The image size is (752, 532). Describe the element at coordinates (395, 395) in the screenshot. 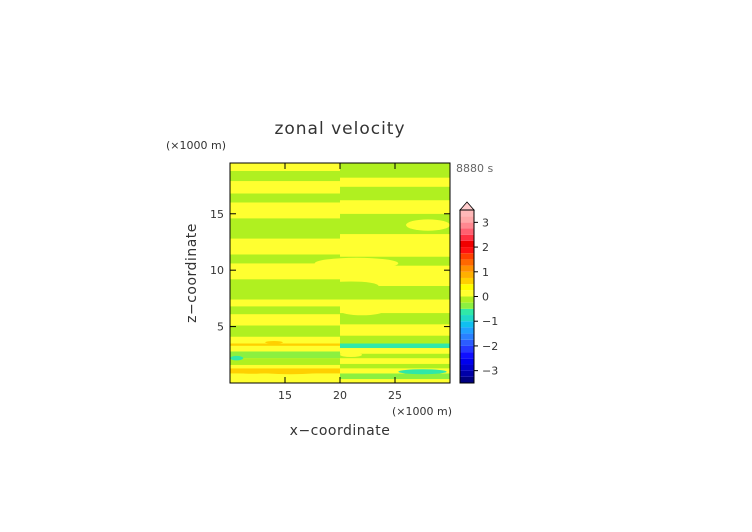

I see `x-tick-label: 25` at that location.